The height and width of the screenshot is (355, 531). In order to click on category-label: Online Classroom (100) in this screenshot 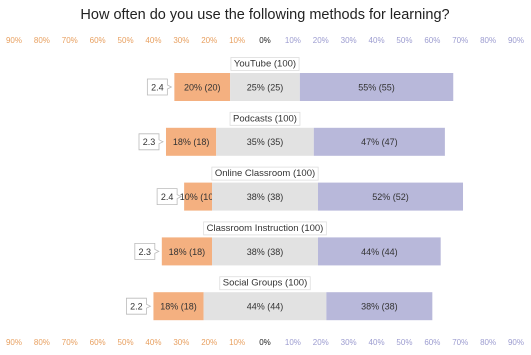, I will do `click(265, 173)`.